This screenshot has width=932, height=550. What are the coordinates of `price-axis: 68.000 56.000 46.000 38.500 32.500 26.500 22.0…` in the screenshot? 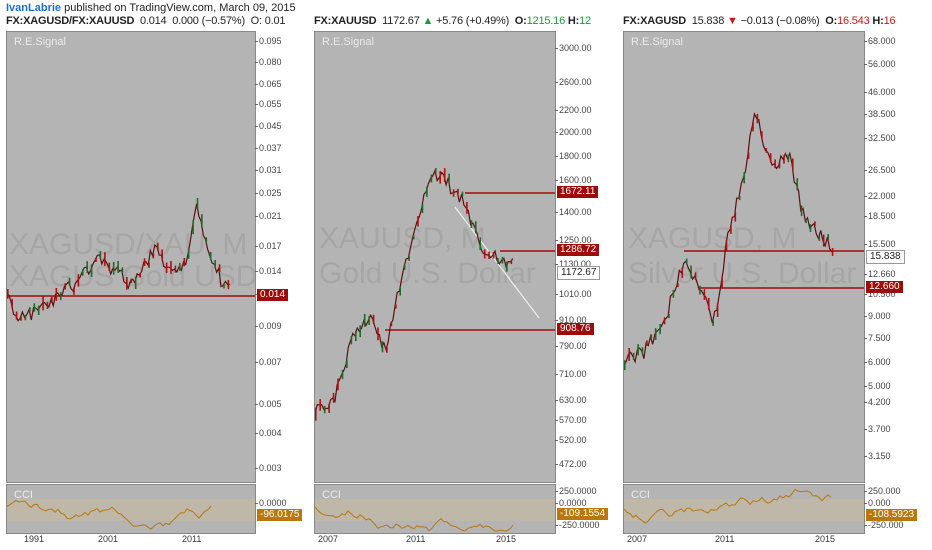 It's located at (896, 256).